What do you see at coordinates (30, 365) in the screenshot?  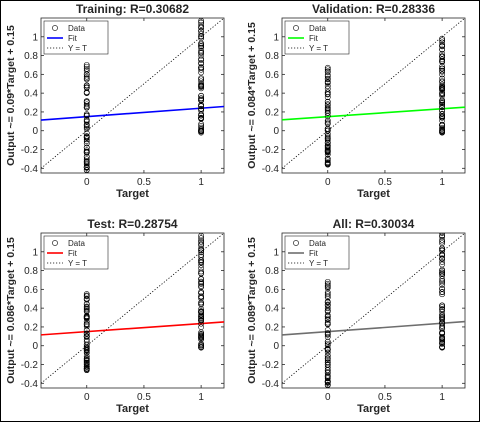 I see `test-ytick-label: -0.2` at bounding box center [30, 365].